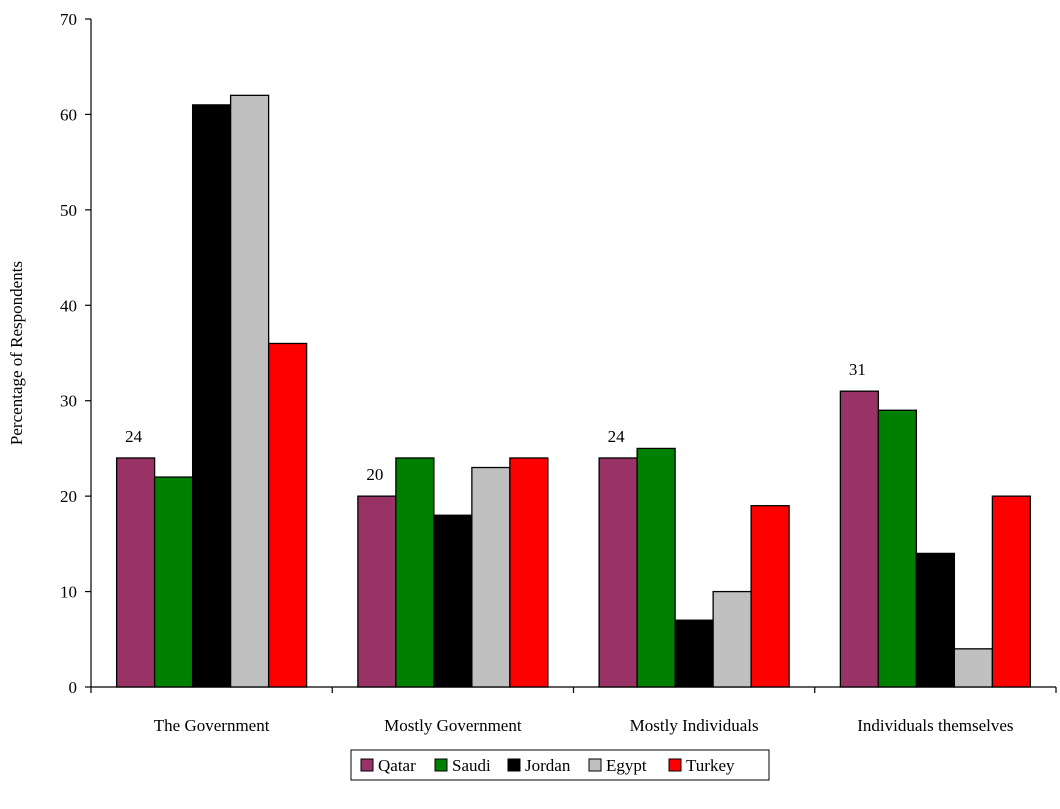 This screenshot has width=1060, height=809. What do you see at coordinates (471, 765) in the screenshot?
I see `legend-label: Saudi` at bounding box center [471, 765].